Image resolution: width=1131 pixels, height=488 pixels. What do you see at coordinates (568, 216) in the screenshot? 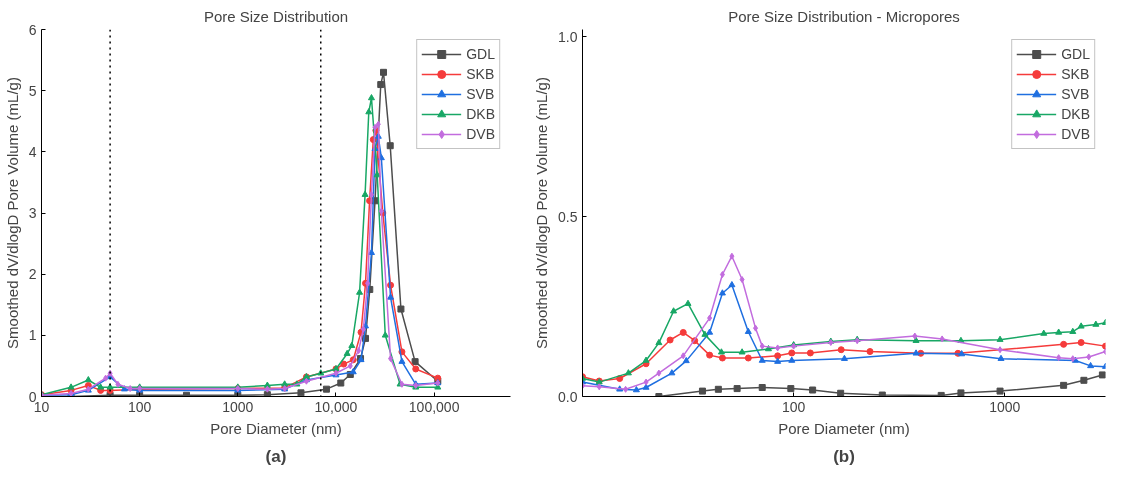
I see `y-tick-label: 0.5` at bounding box center [568, 216].